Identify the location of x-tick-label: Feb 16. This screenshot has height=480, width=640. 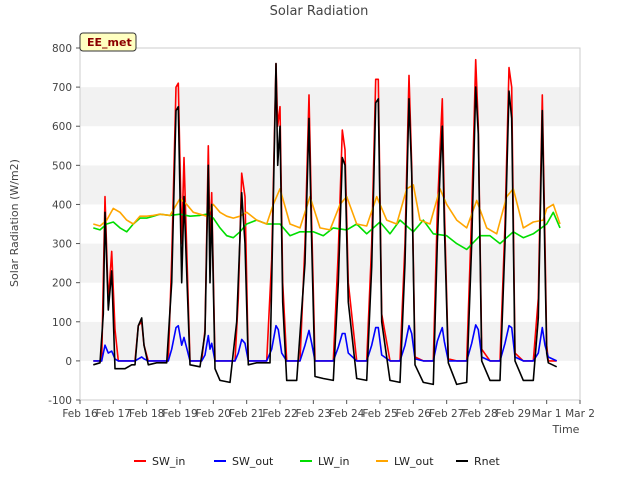
(80, 414).